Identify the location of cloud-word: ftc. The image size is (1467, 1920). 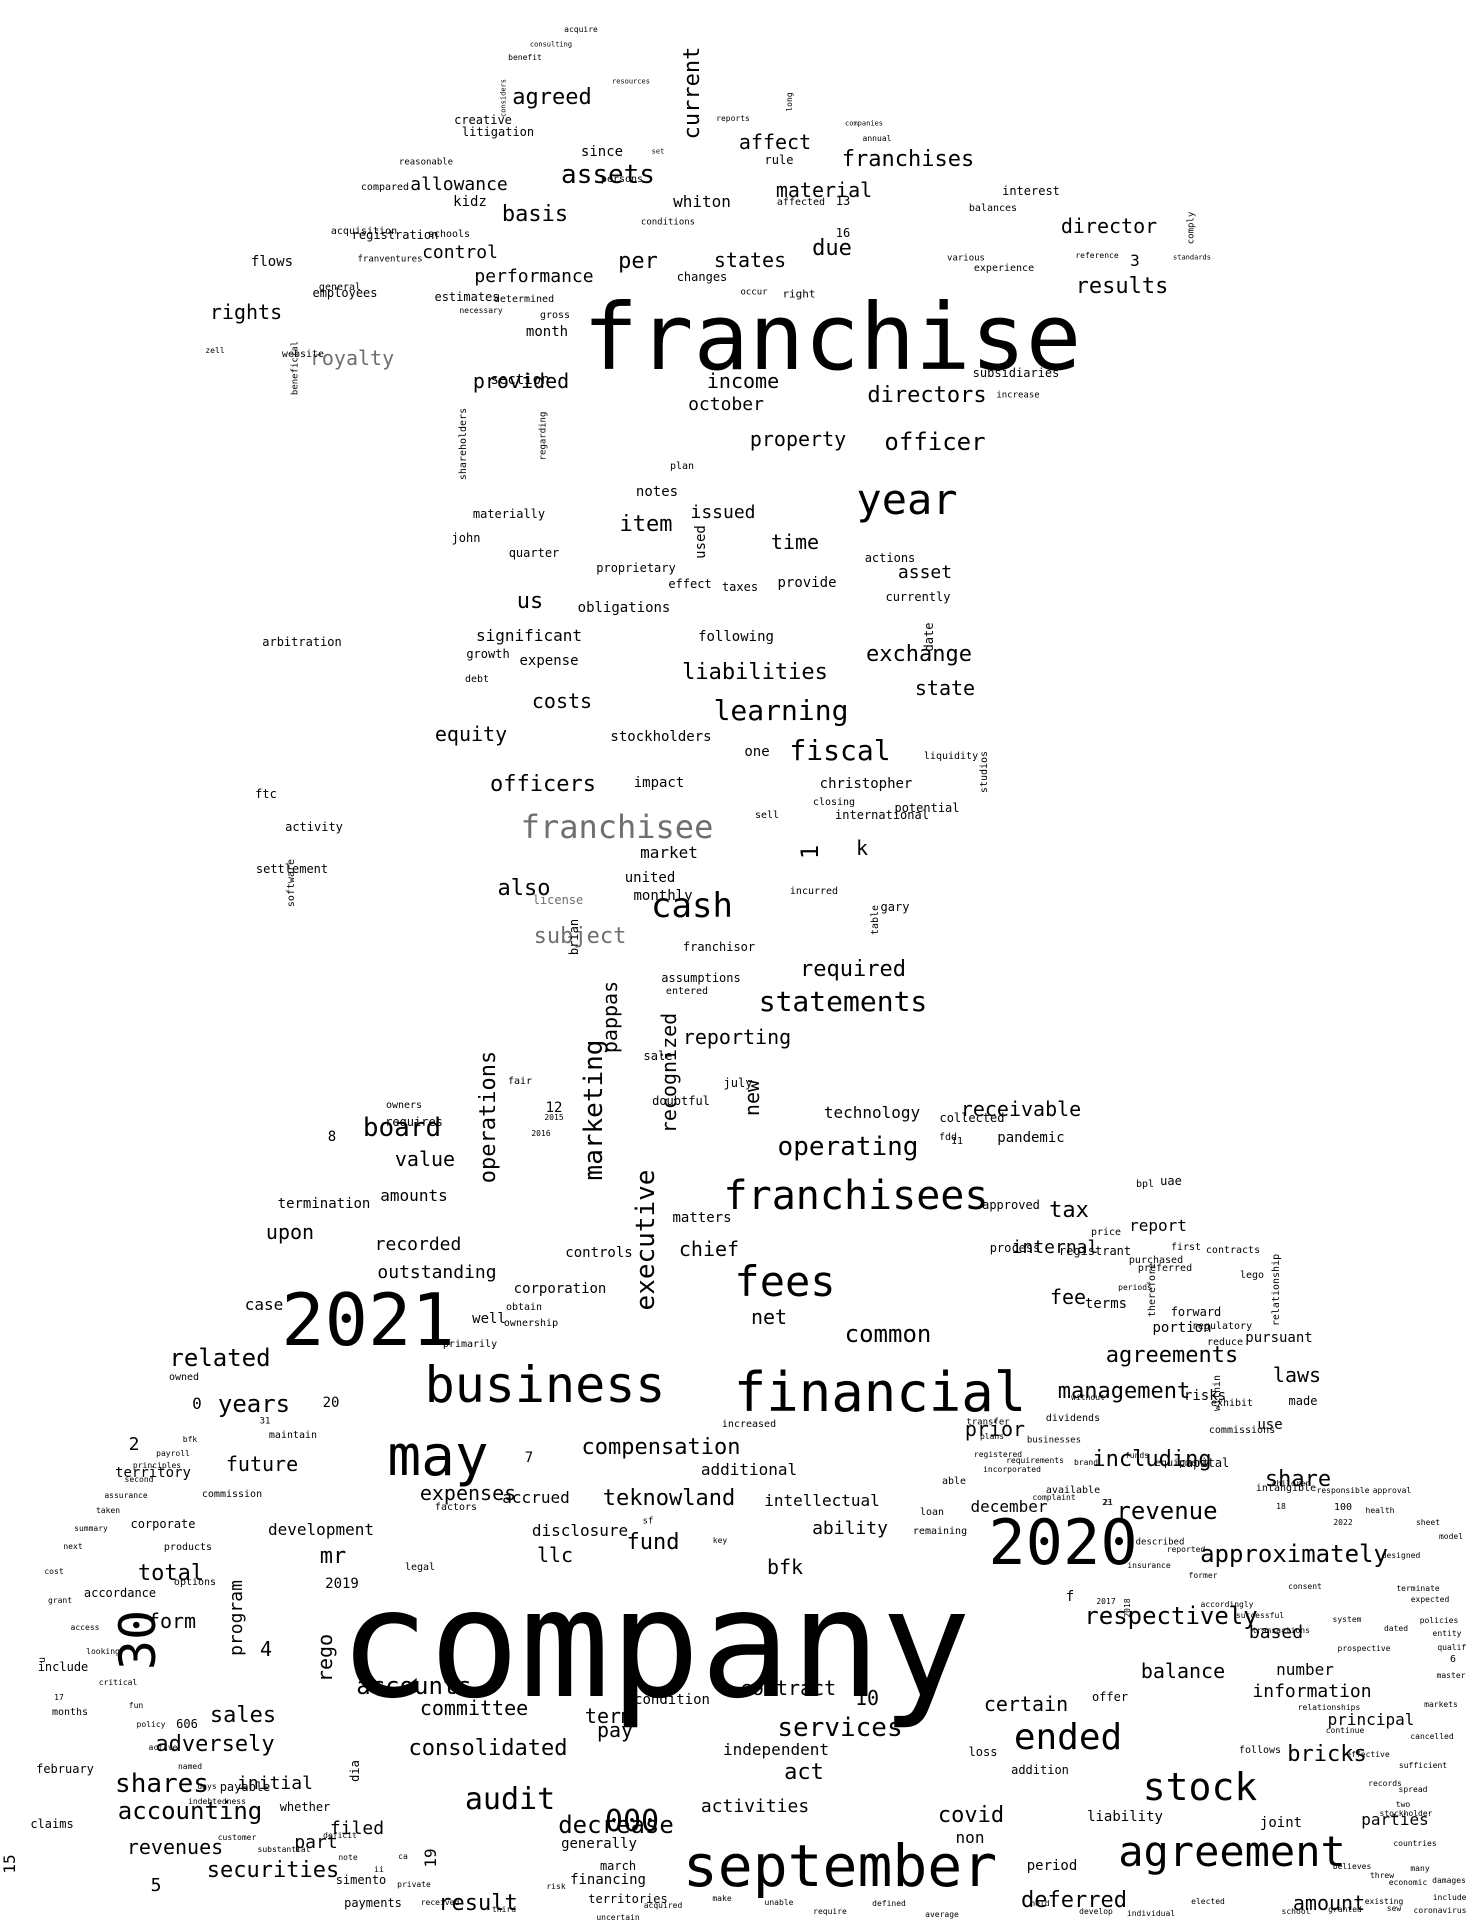
(266, 794).